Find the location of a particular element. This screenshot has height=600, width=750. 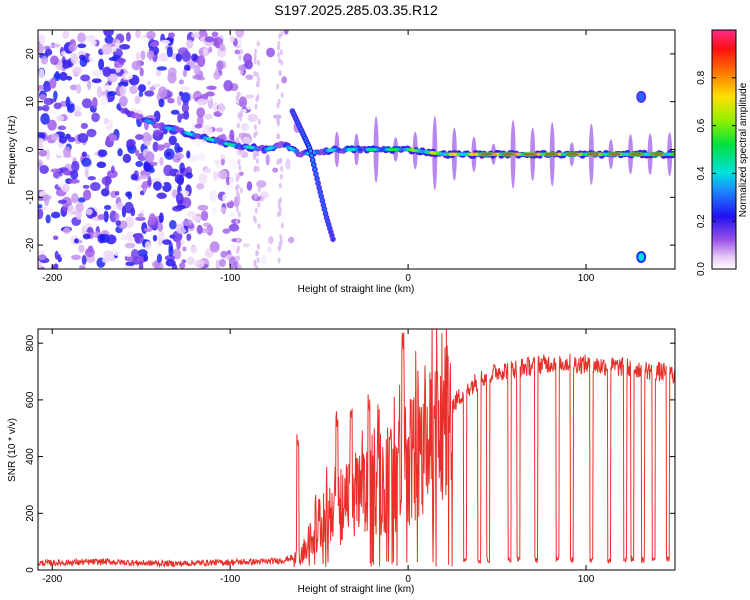

snr-y-tick-label: 800 is located at coordinates (30, 342).